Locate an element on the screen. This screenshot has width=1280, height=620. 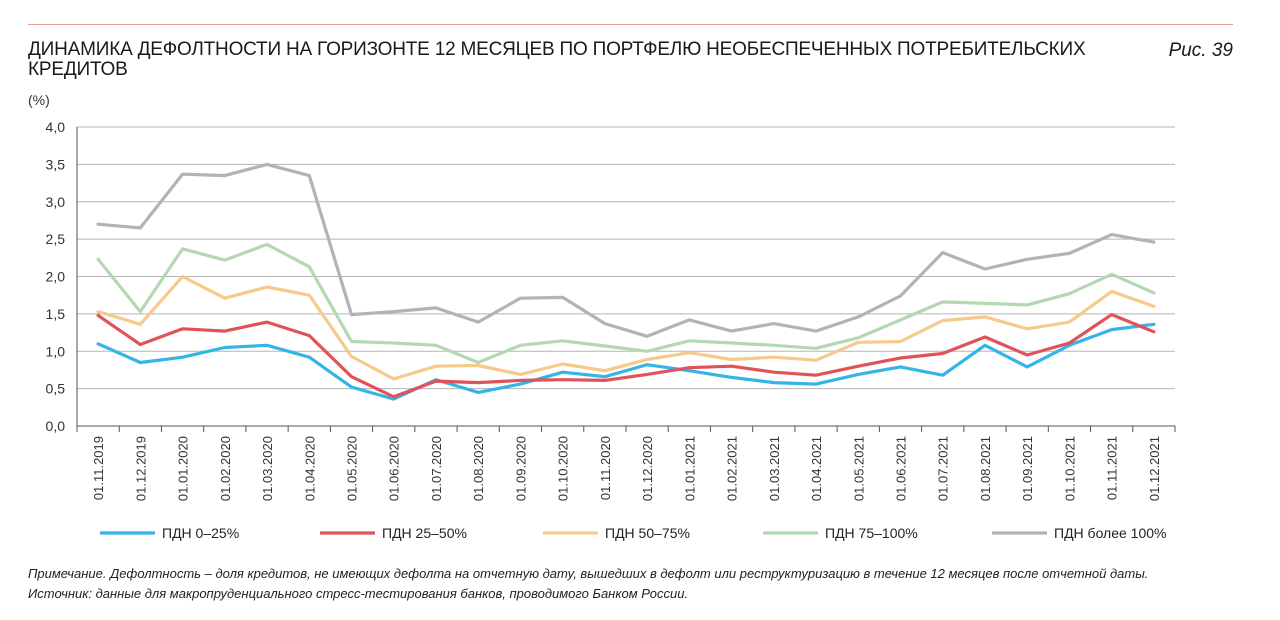
y-tick-label: 1,0 is located at coordinates (56, 351).